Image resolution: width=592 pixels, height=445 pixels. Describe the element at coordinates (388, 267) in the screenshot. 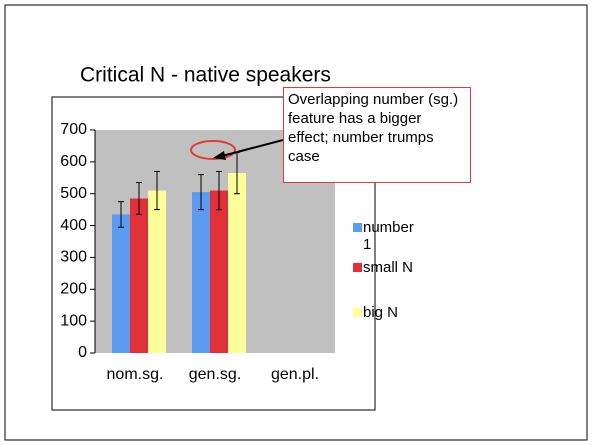

I see `legend-label: small N` at that location.